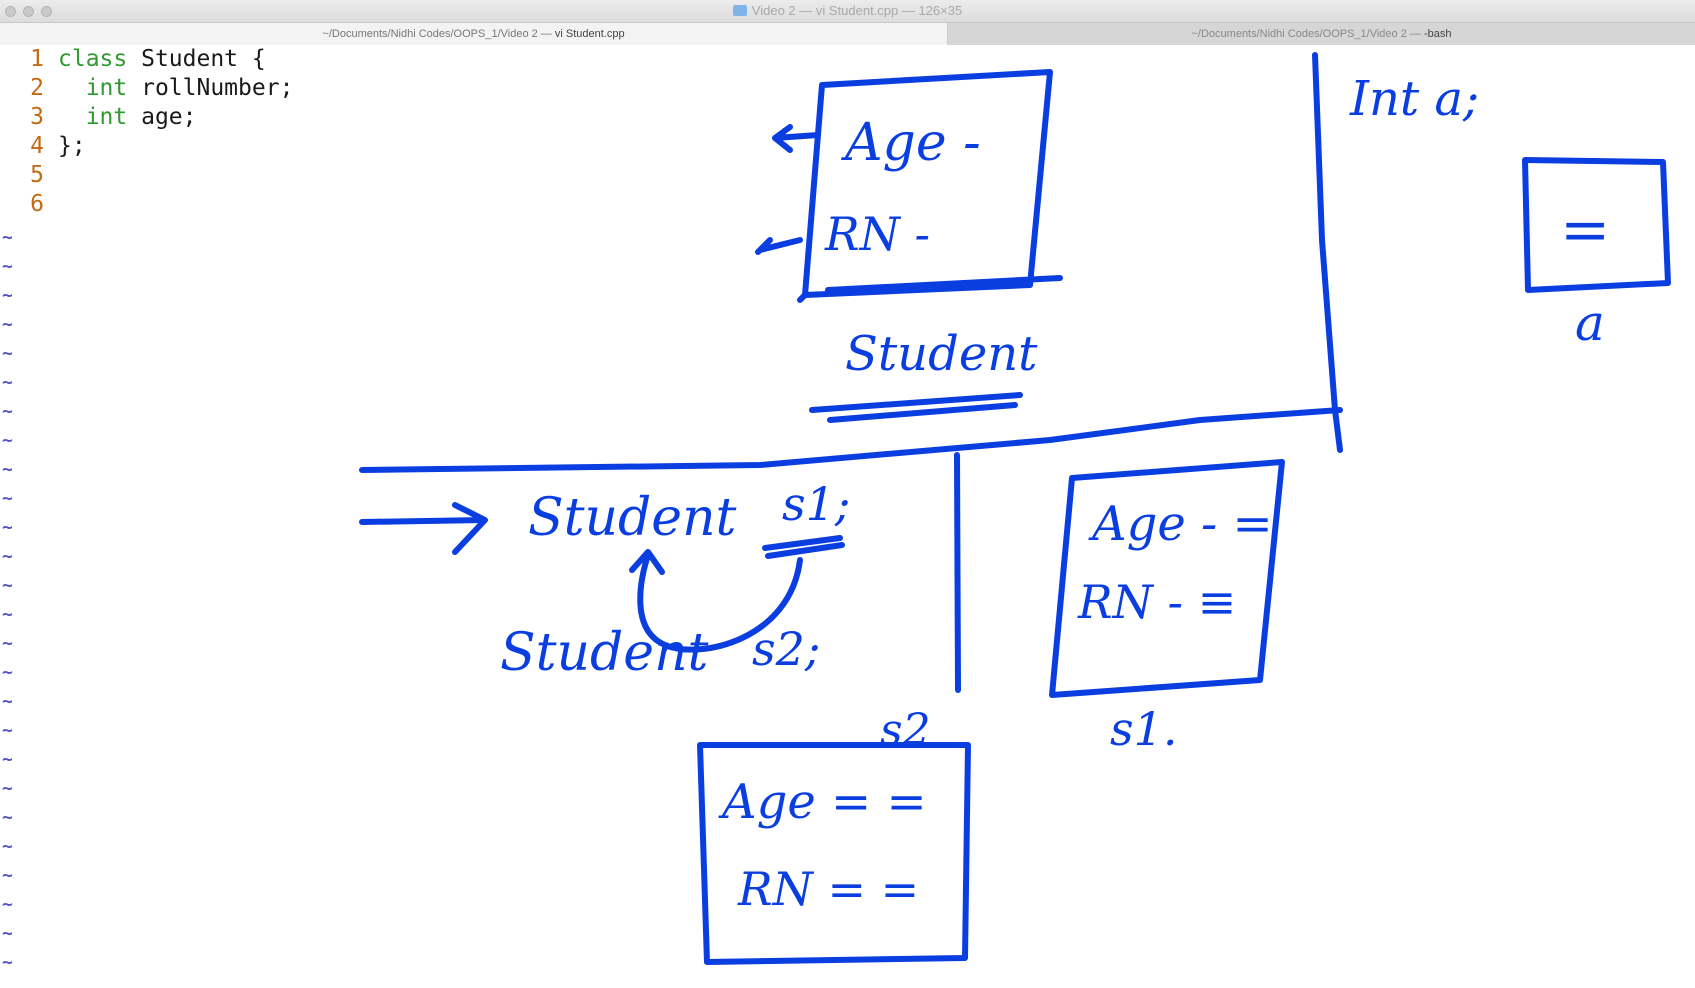 Image resolution: width=1695 pixels, height=988 pixels. I want to click on code-text: };, so click(72, 146).